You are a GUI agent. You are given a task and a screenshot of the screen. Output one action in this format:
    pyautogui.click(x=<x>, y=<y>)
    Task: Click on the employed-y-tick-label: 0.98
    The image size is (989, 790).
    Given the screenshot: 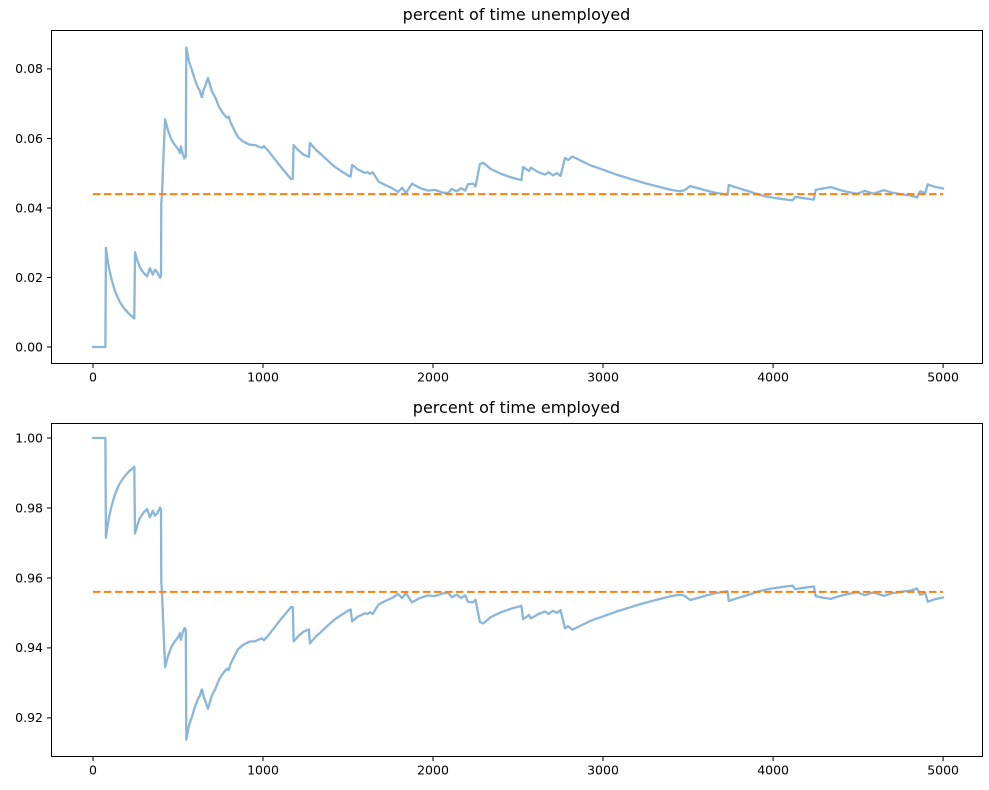 What is the action you would take?
    pyautogui.click(x=29, y=507)
    